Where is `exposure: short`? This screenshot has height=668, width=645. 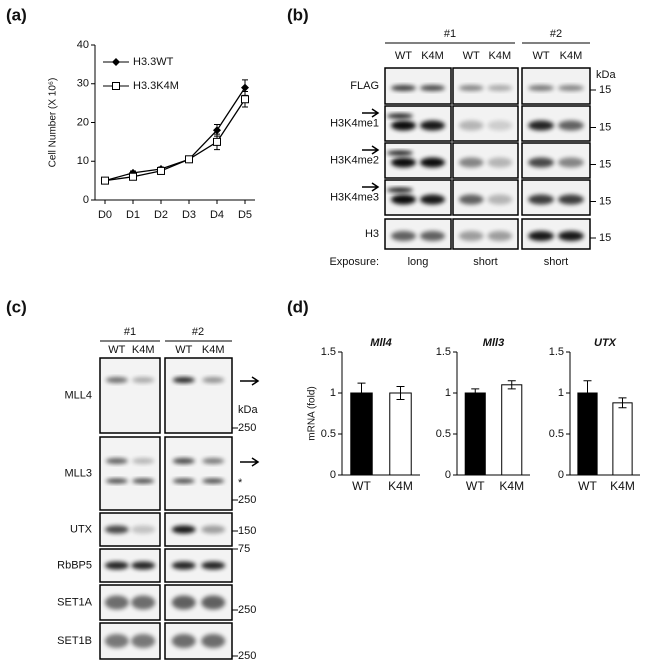
exposure: short is located at coordinates (556, 262).